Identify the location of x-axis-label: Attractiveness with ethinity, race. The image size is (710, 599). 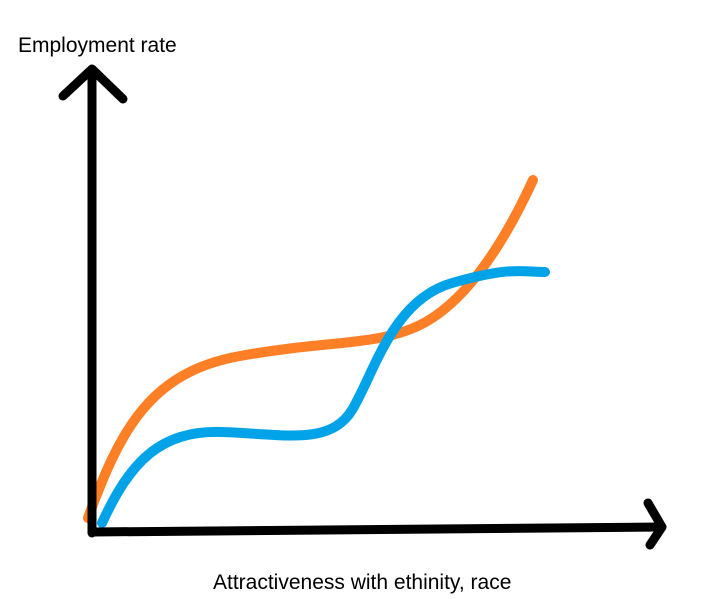
(362, 582).